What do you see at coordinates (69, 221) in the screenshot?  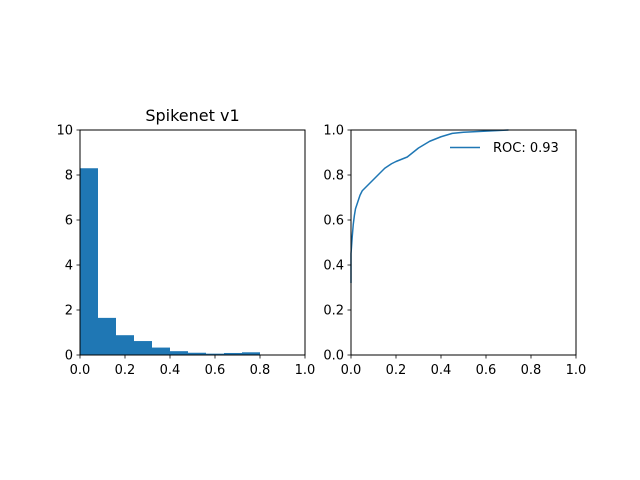 I see `histogram-y-tick-label: 6` at bounding box center [69, 221].